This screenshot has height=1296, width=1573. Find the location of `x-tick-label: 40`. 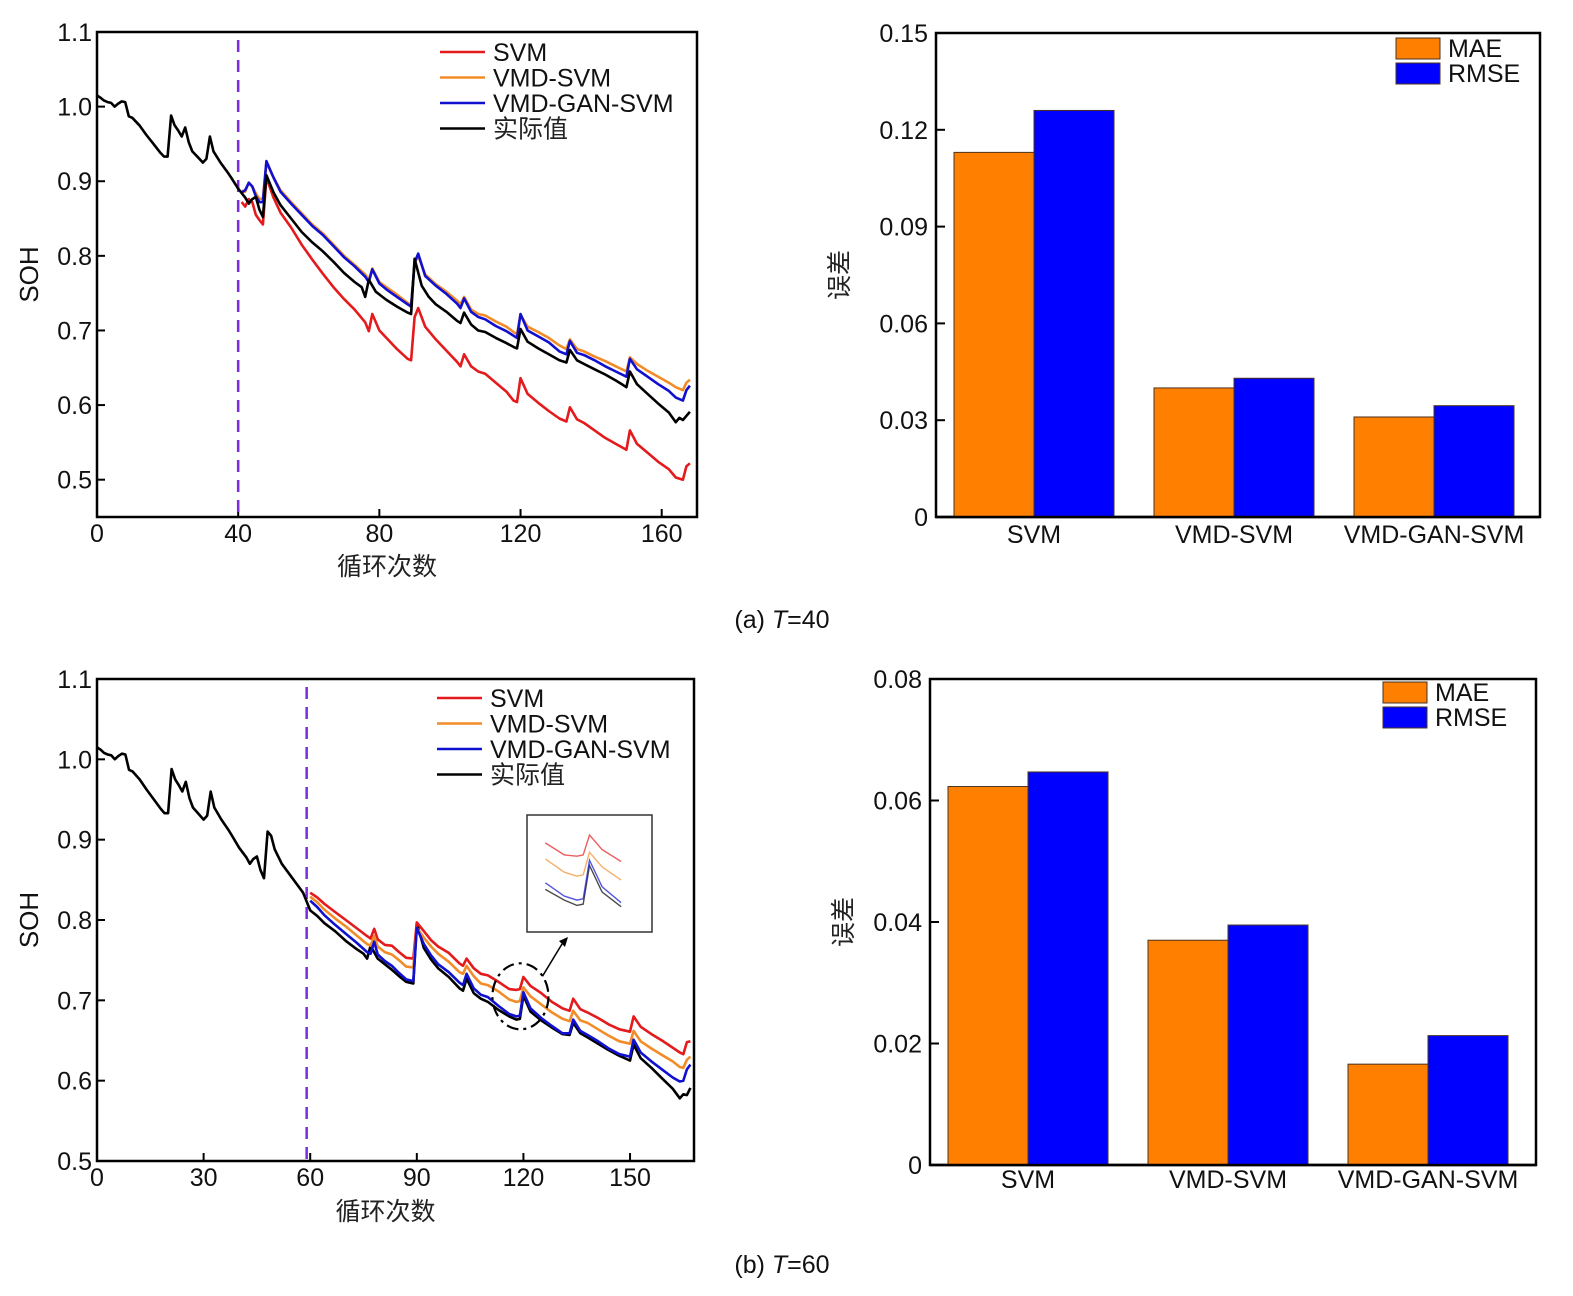

x-tick-label: 40 is located at coordinates (238, 534).